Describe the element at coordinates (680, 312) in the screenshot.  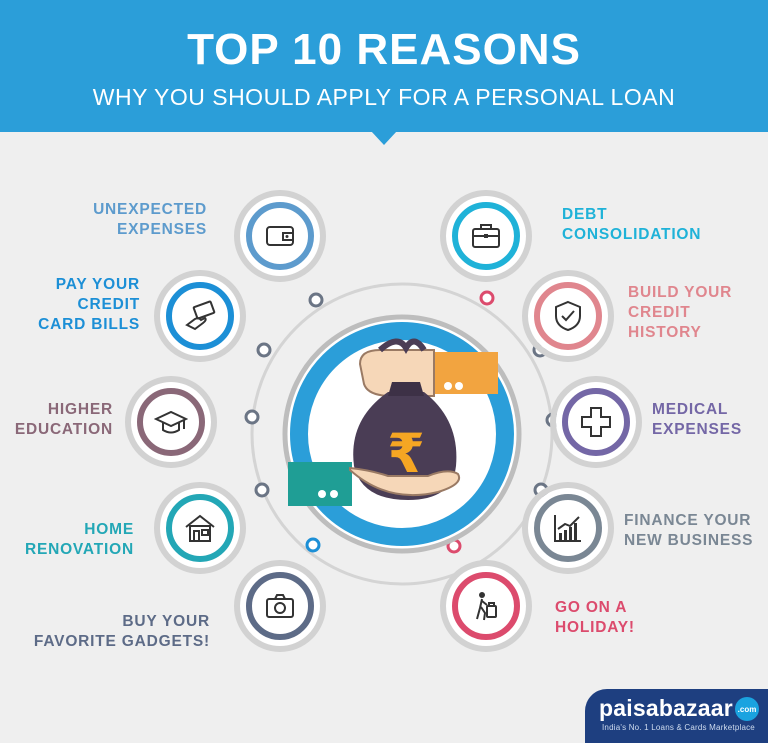
I see `reason-label-build-credit-history: BUILD YOUR CREDIT HISTORY` at that location.